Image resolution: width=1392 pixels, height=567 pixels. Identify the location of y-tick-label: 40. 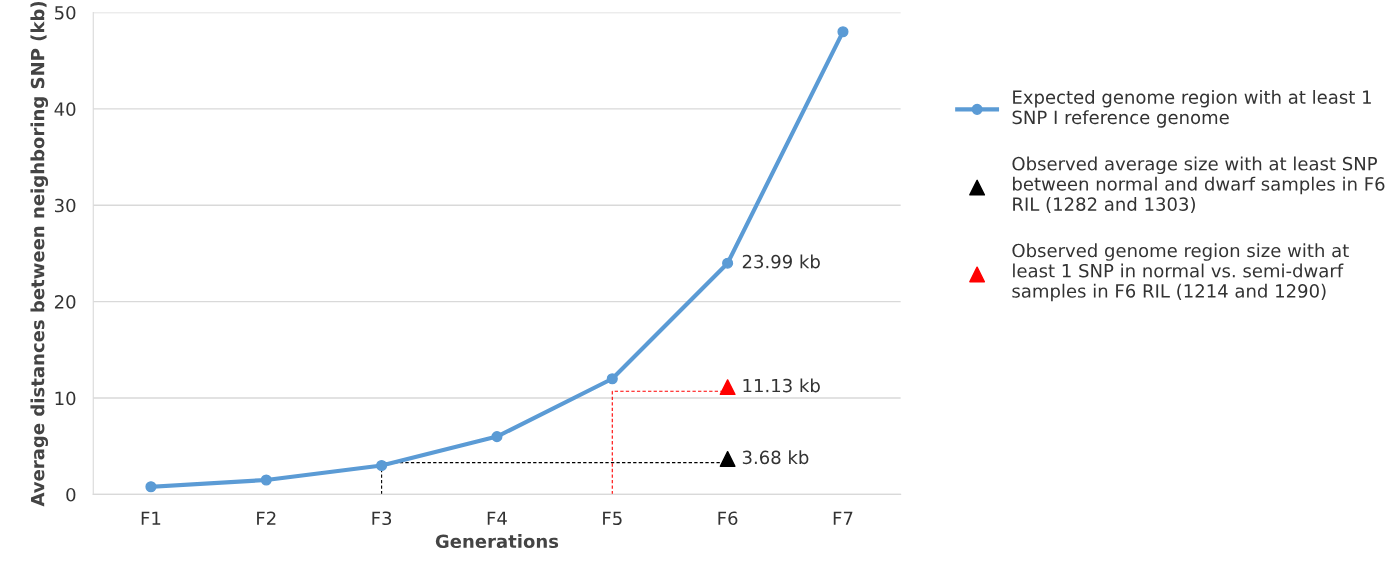
(65, 109).